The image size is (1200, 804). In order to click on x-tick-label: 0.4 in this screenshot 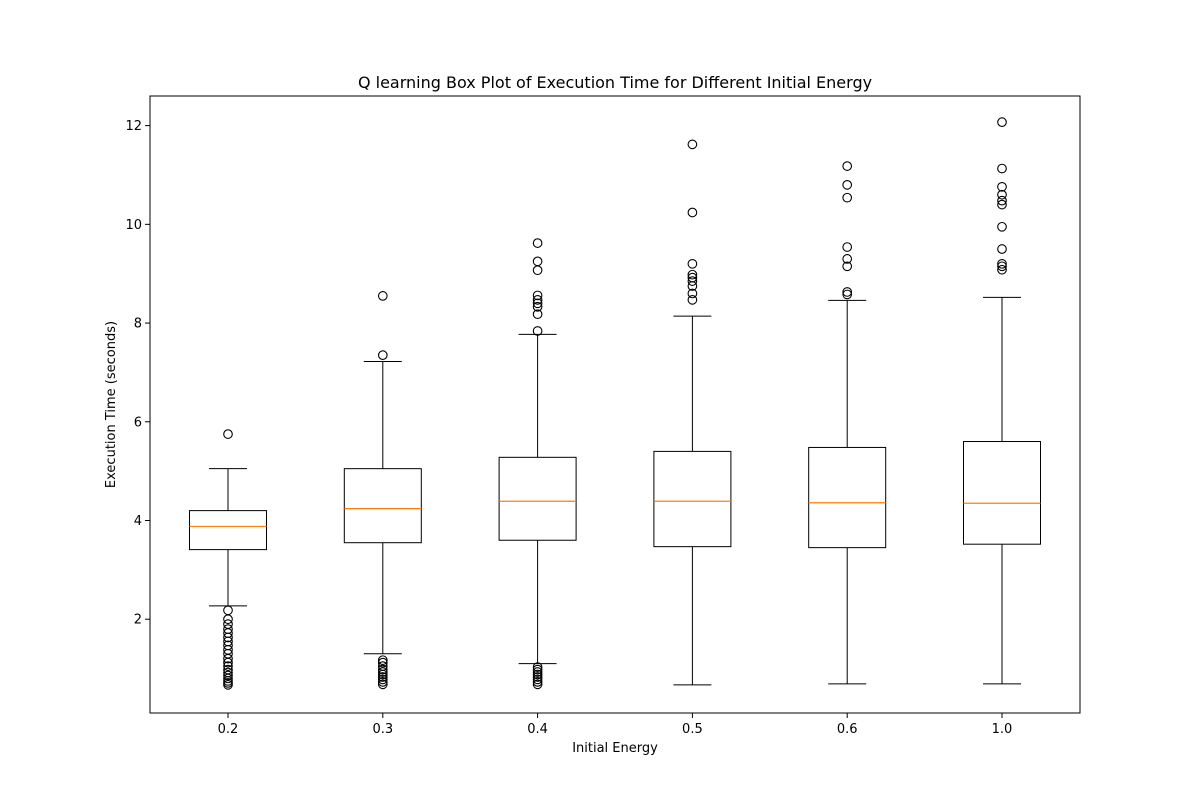, I will do `click(537, 729)`.